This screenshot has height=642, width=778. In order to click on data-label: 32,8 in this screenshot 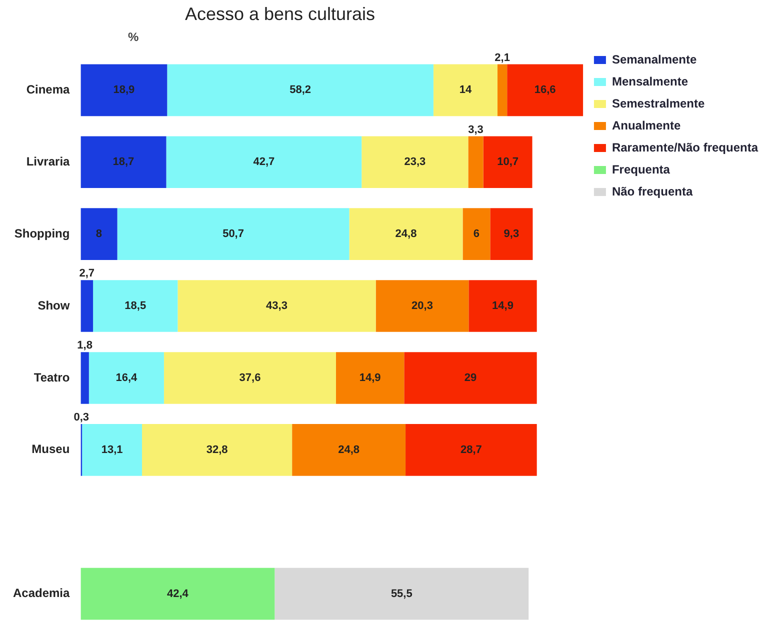, I will do `click(217, 450)`.